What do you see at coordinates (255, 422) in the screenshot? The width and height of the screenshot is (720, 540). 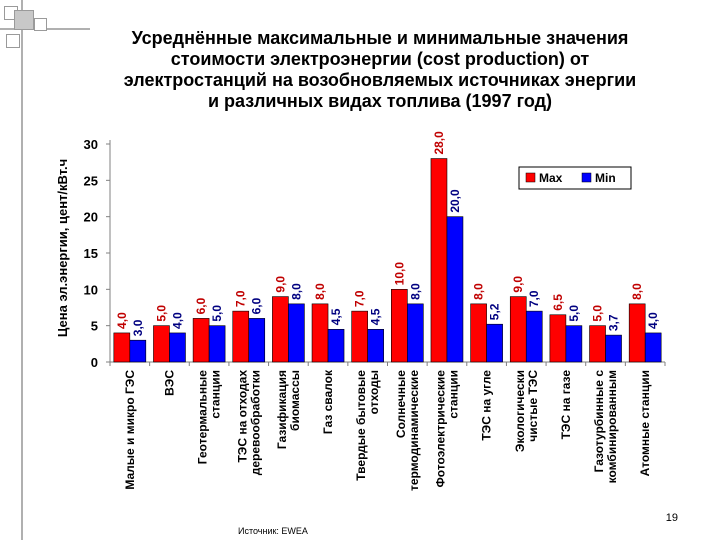 I see `category-label: деревообработки` at bounding box center [255, 422].